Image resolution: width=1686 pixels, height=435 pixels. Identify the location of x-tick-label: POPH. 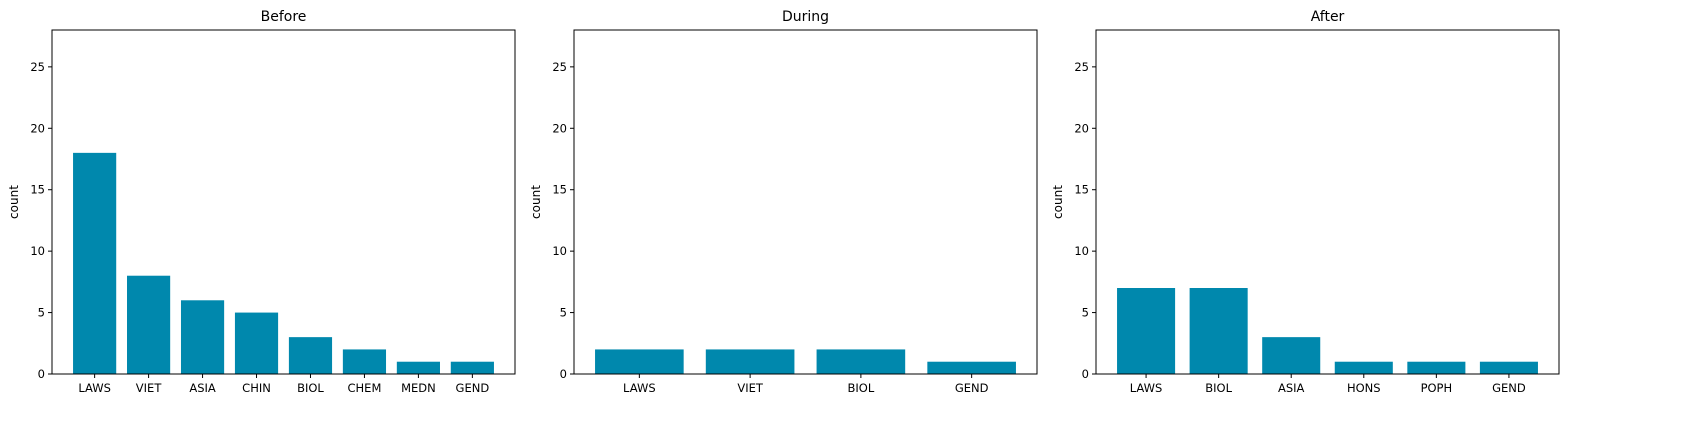
(1437, 388).